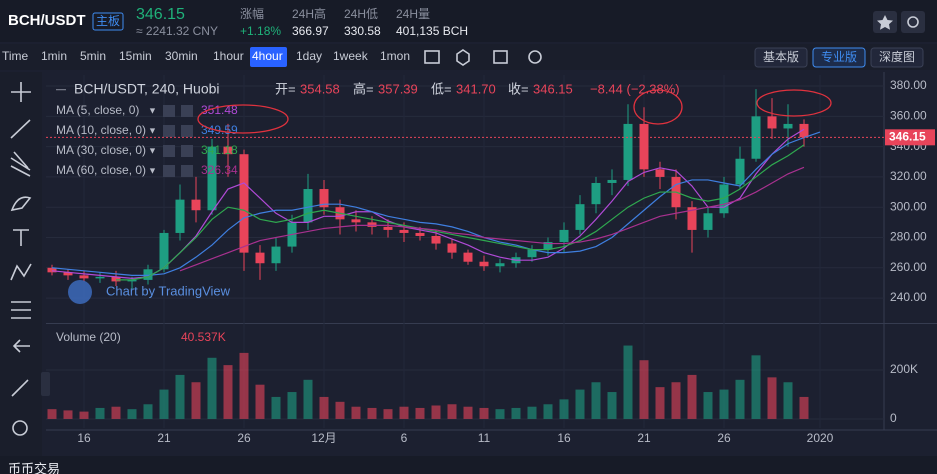 The width and height of the screenshot is (937, 474). What do you see at coordinates (93, 56) in the screenshot?
I see `interval-button: 5min` at bounding box center [93, 56].